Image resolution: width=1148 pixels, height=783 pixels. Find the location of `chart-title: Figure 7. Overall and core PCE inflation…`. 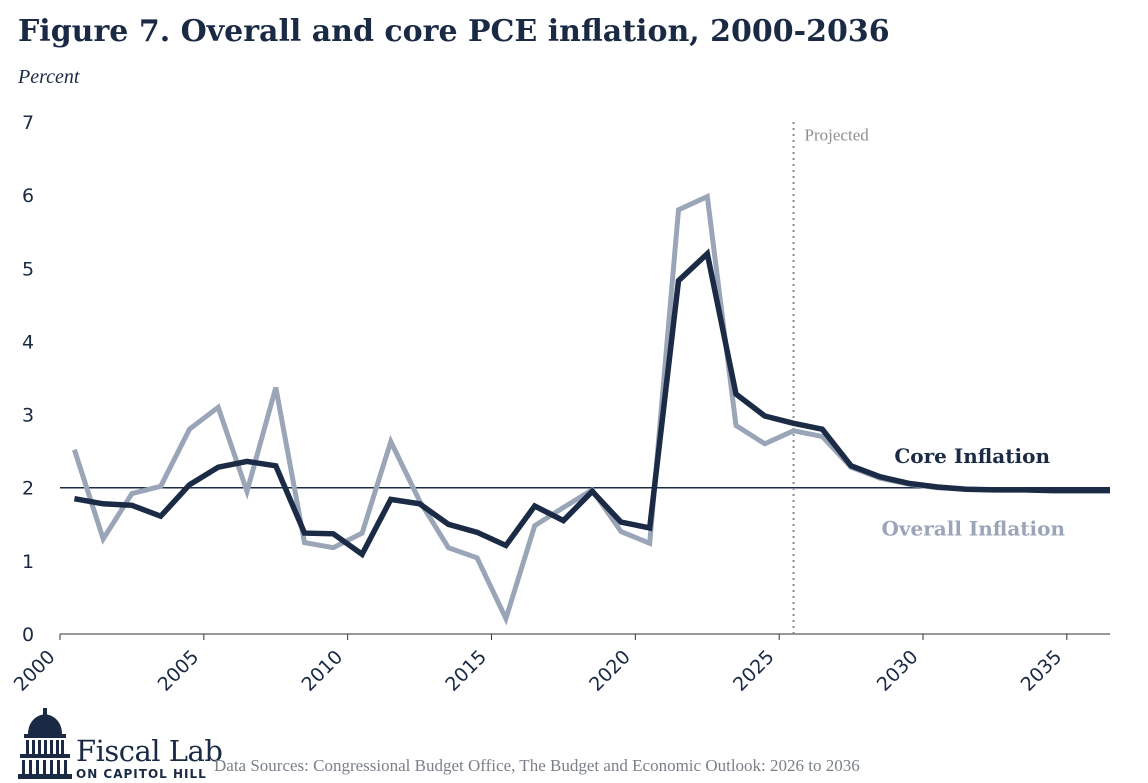

chart-title: Figure 7. Overall and core PCE inflation… is located at coordinates (454, 31).